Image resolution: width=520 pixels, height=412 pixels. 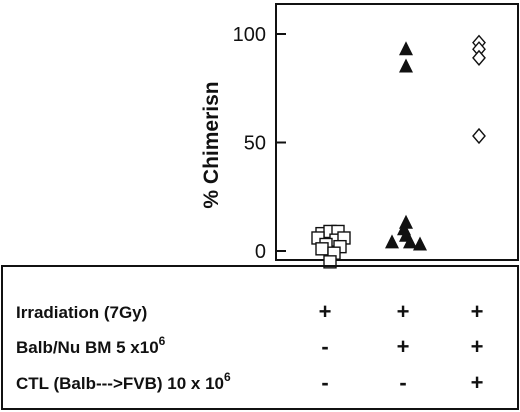 What do you see at coordinates (91, 345) in the screenshot?
I see `condition-label-2: Balb/Nu BM 5 x106` at bounding box center [91, 345].